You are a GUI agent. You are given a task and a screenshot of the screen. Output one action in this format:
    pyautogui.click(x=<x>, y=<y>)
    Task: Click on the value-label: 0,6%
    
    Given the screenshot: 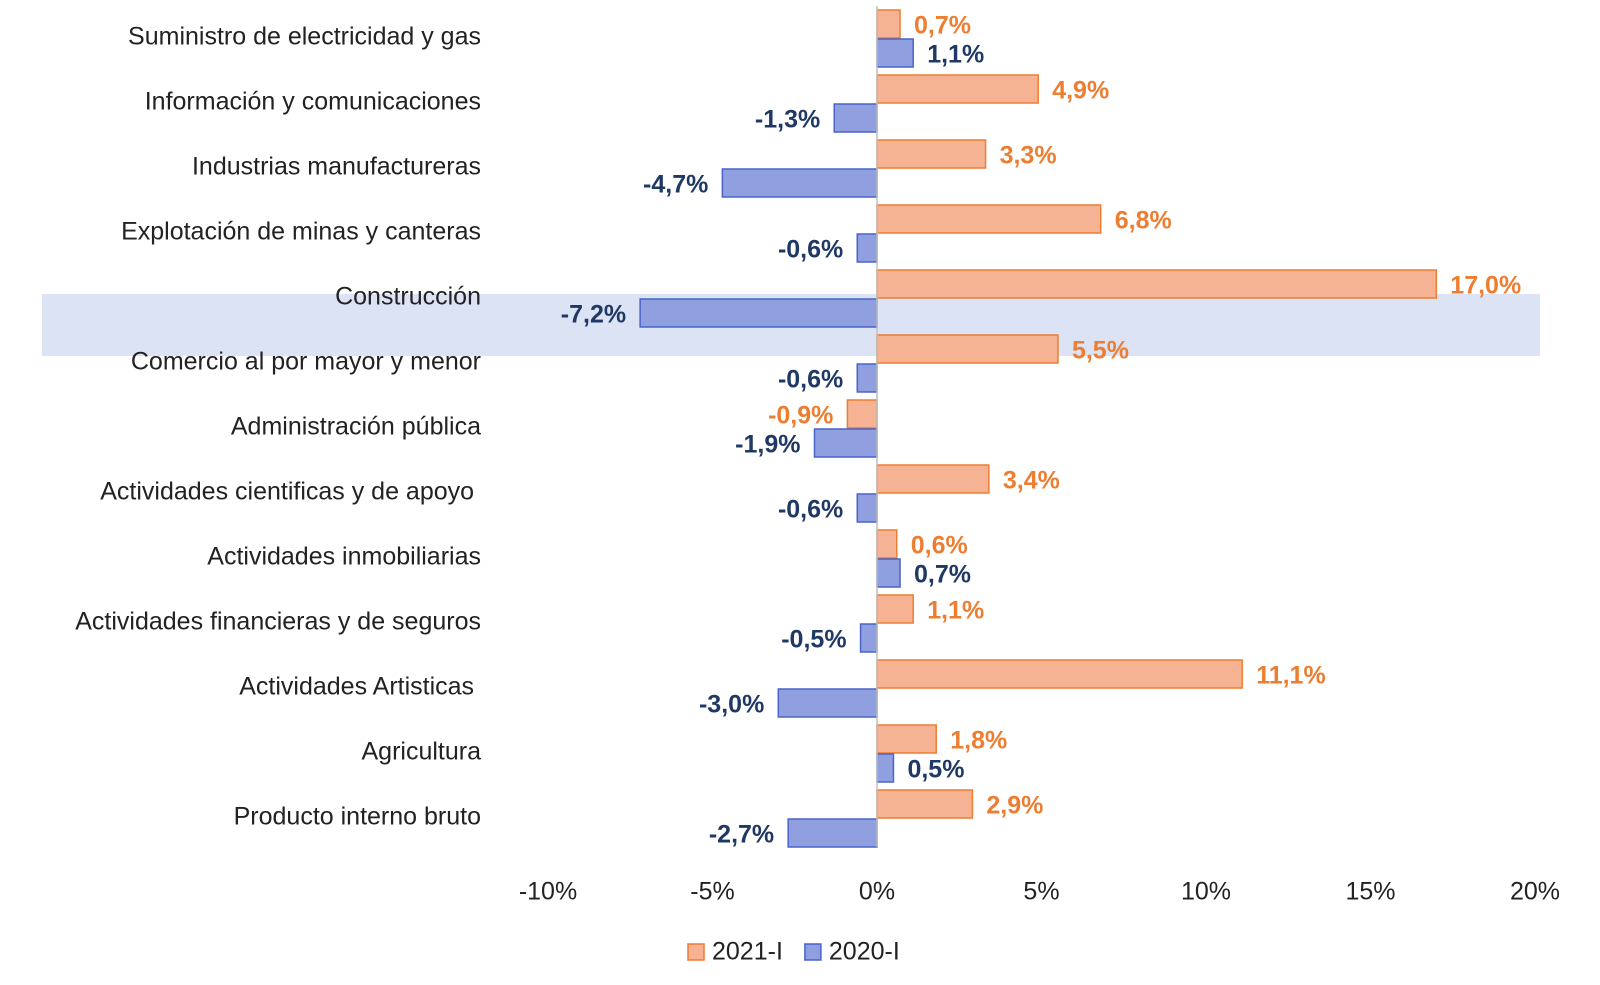 What is the action you would take?
    pyautogui.click(x=939, y=546)
    